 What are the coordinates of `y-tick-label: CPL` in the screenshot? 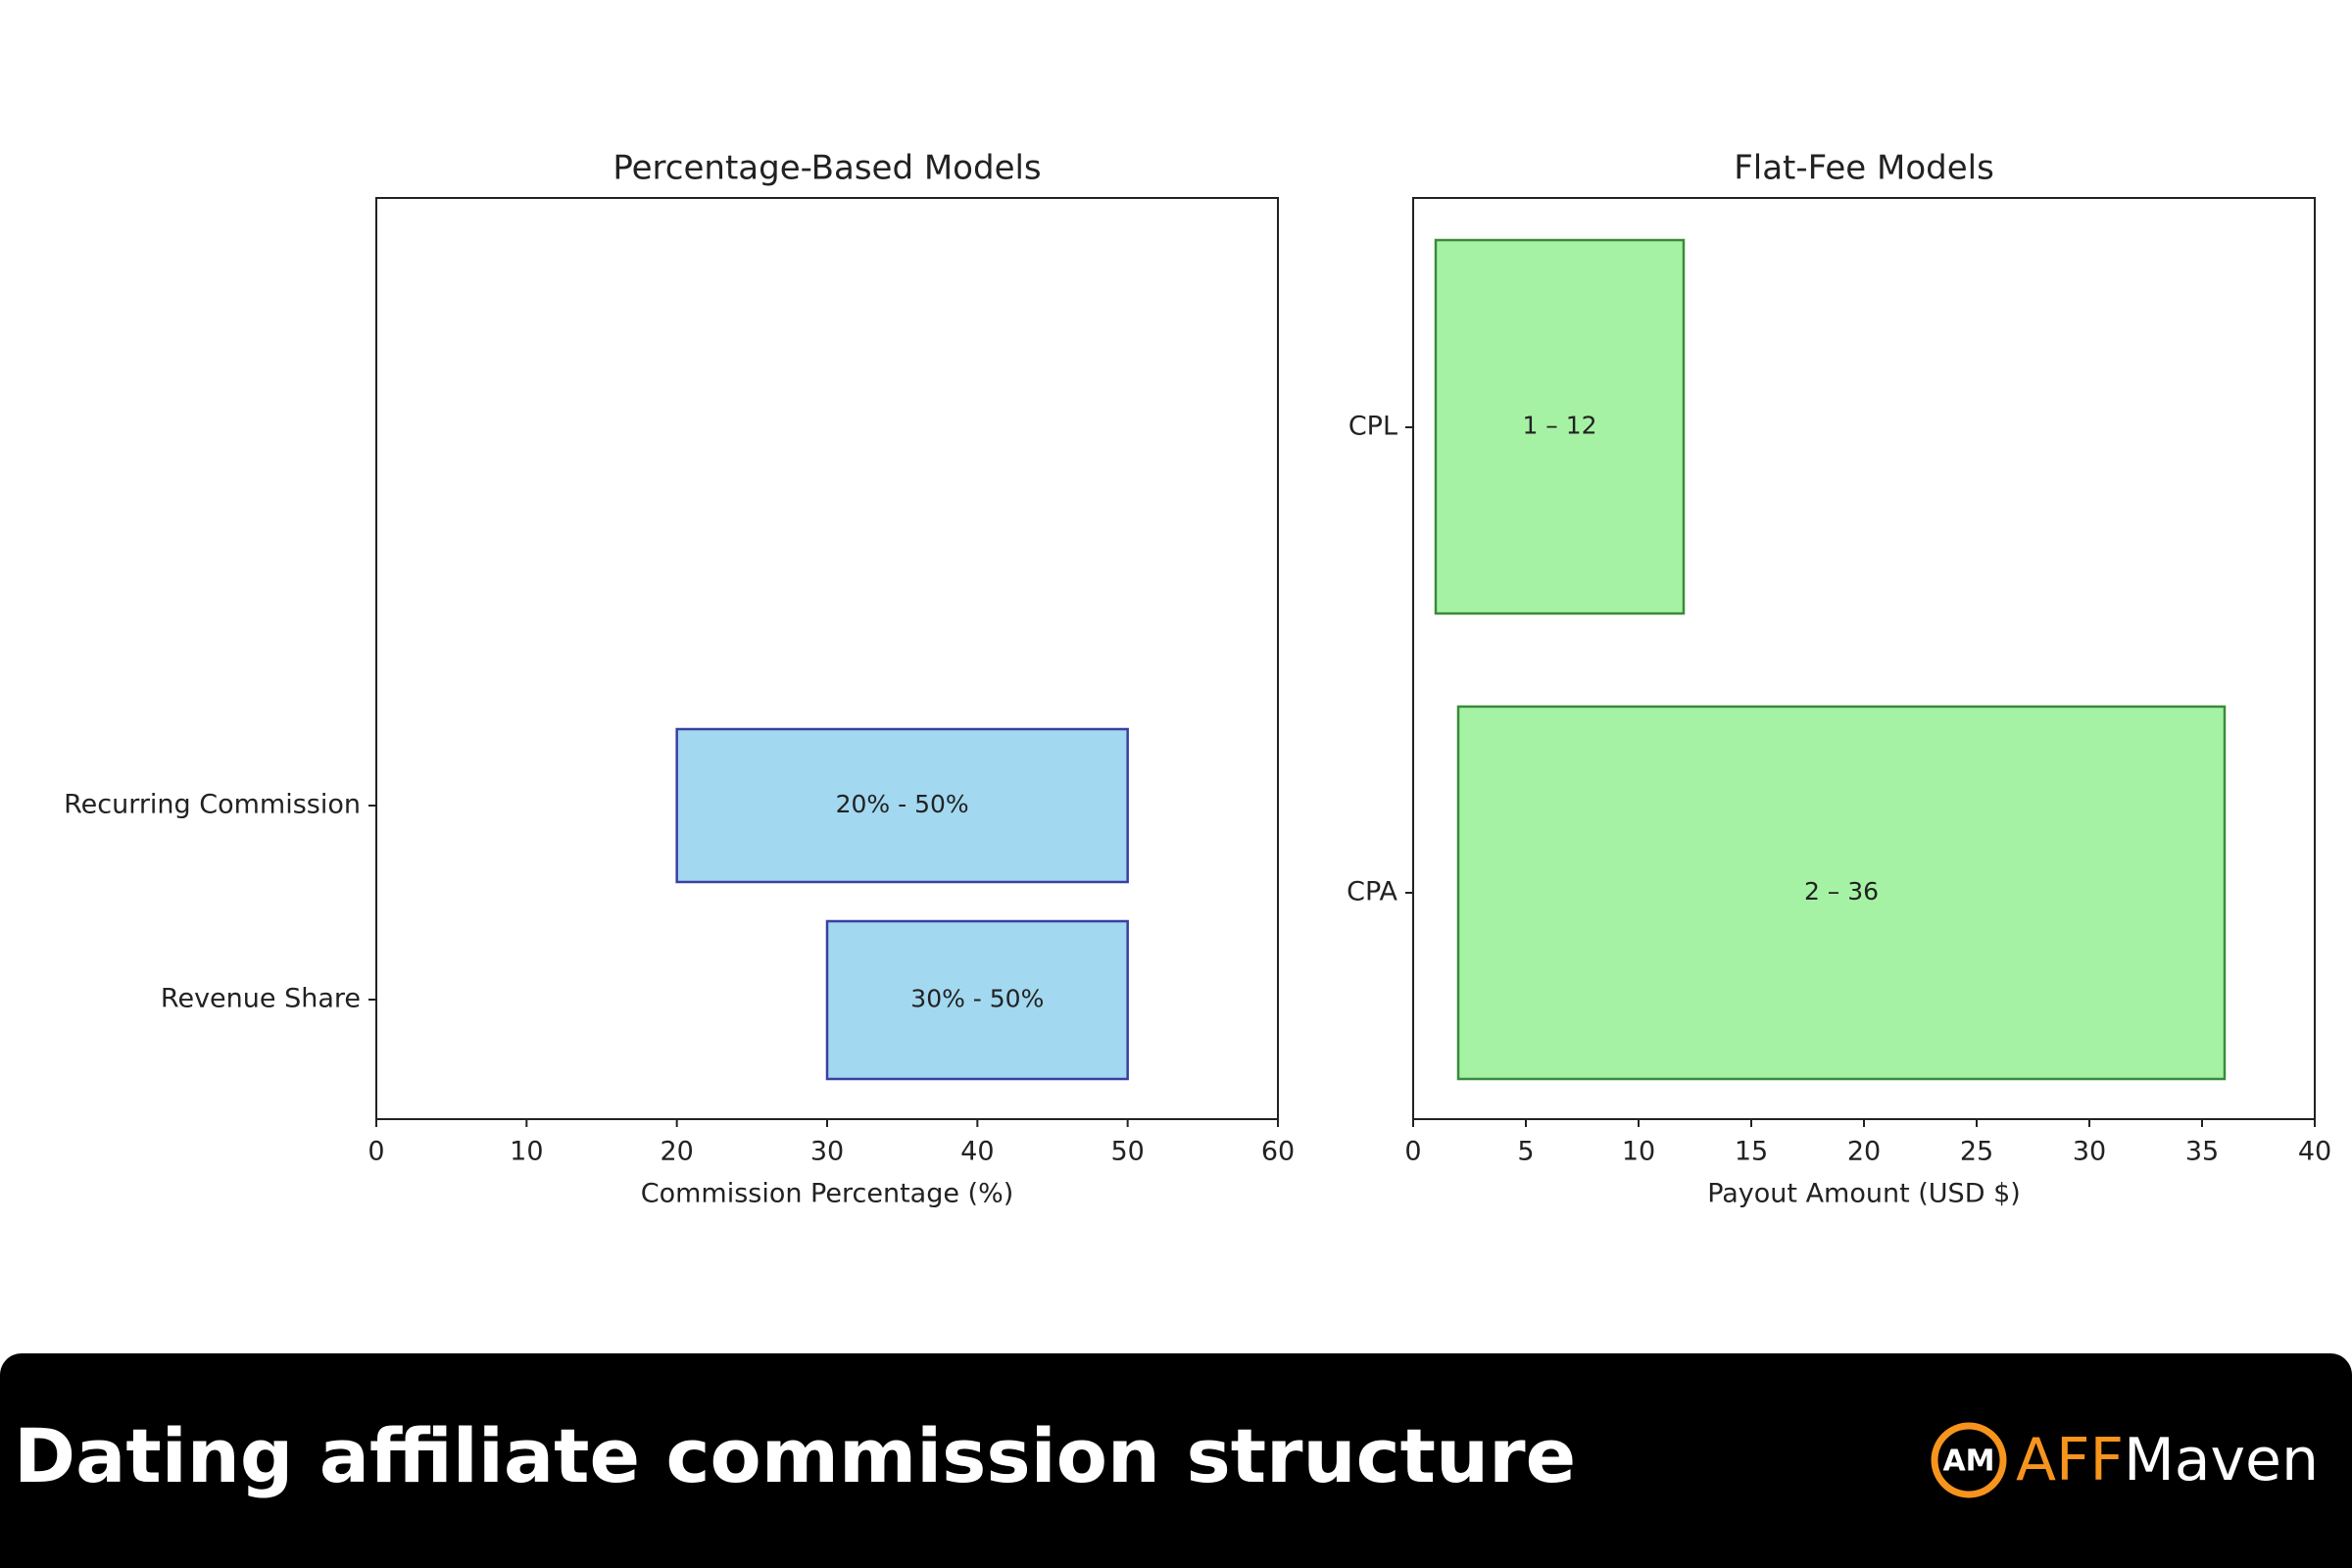 It's located at (1372, 427).